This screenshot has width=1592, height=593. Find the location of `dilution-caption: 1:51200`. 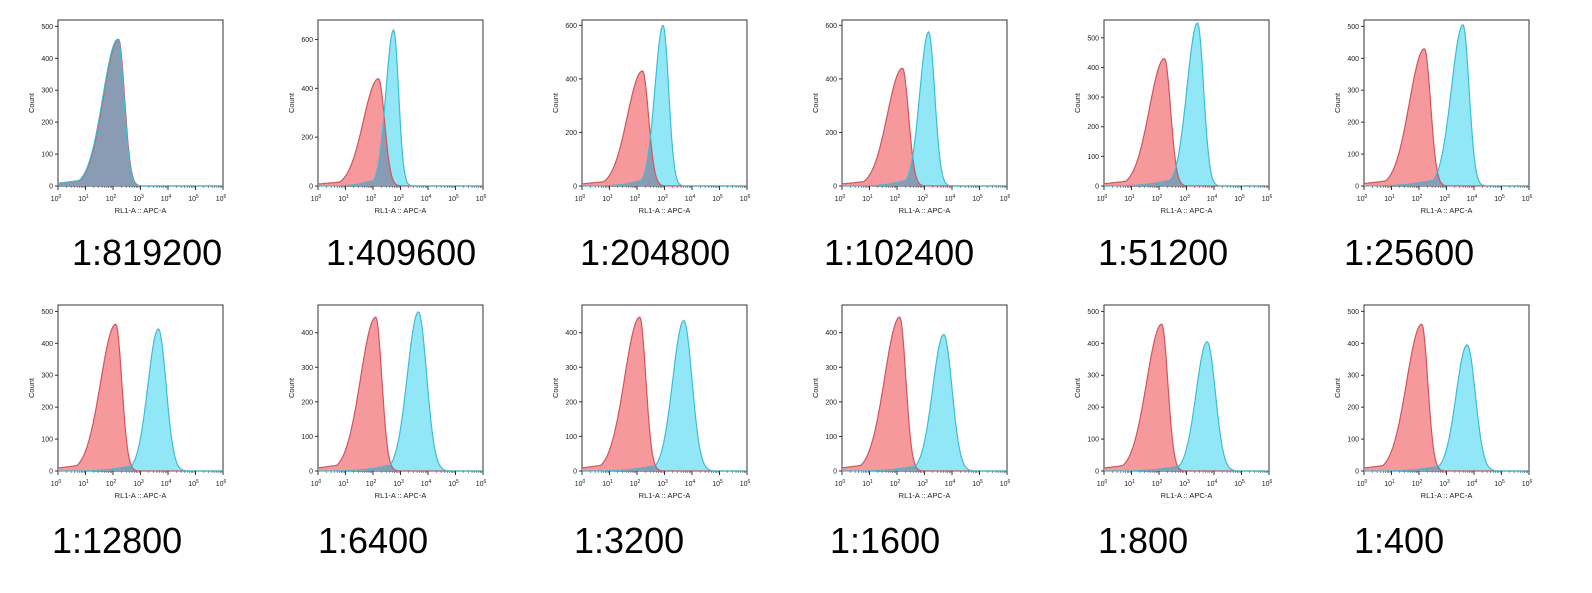

dilution-caption: 1:51200 is located at coordinates (1163, 252).